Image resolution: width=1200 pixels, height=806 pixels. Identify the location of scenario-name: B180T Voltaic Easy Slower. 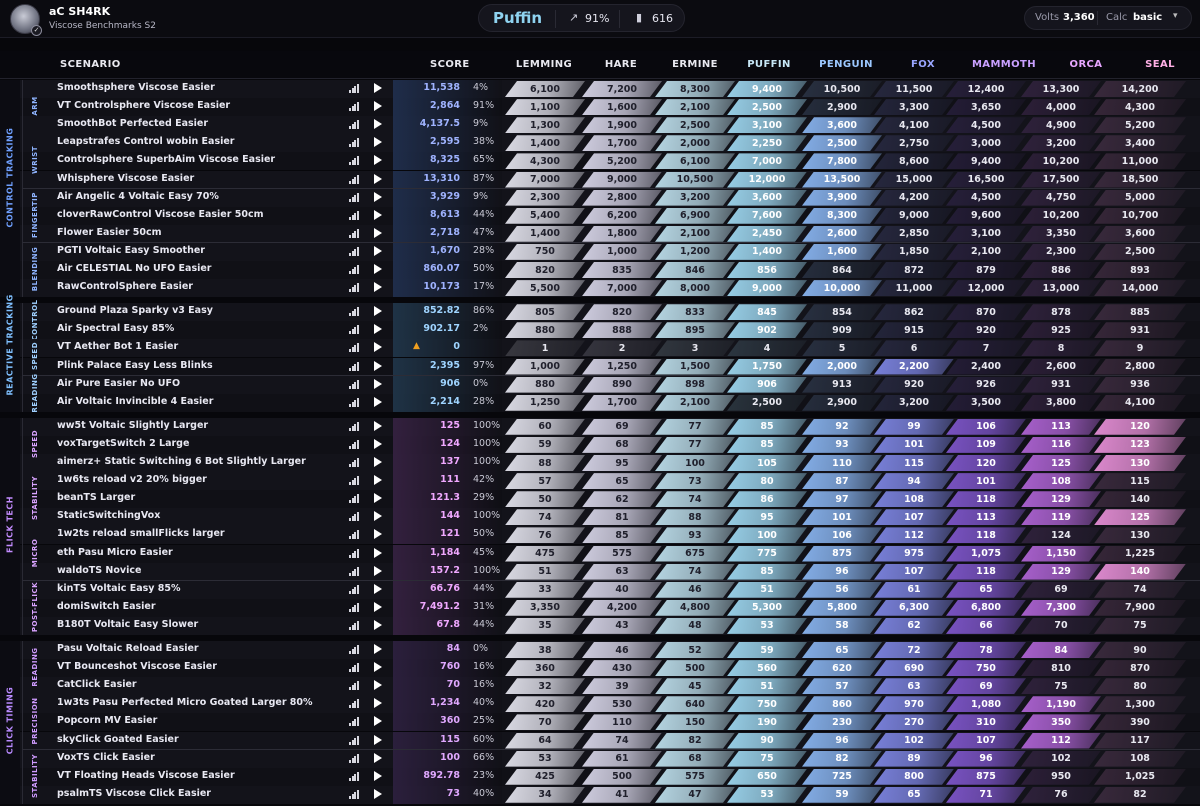
(128, 624).